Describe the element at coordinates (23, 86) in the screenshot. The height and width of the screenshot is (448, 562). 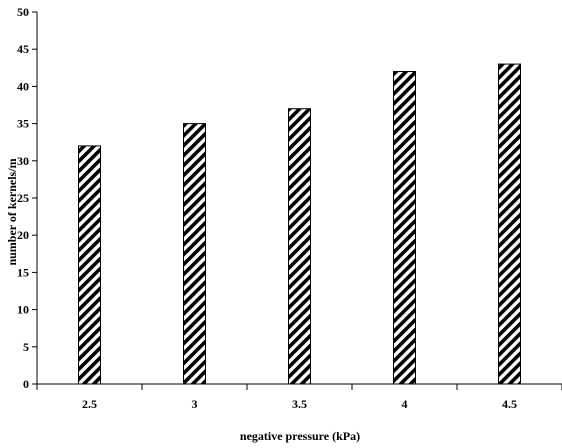
I see `y-tick-label: 40` at that location.